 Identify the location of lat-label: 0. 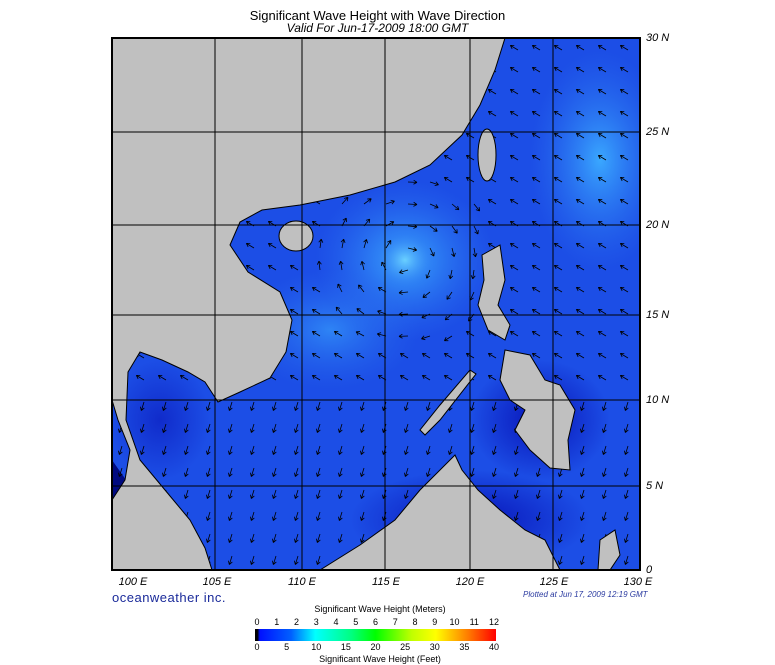
(649, 570).